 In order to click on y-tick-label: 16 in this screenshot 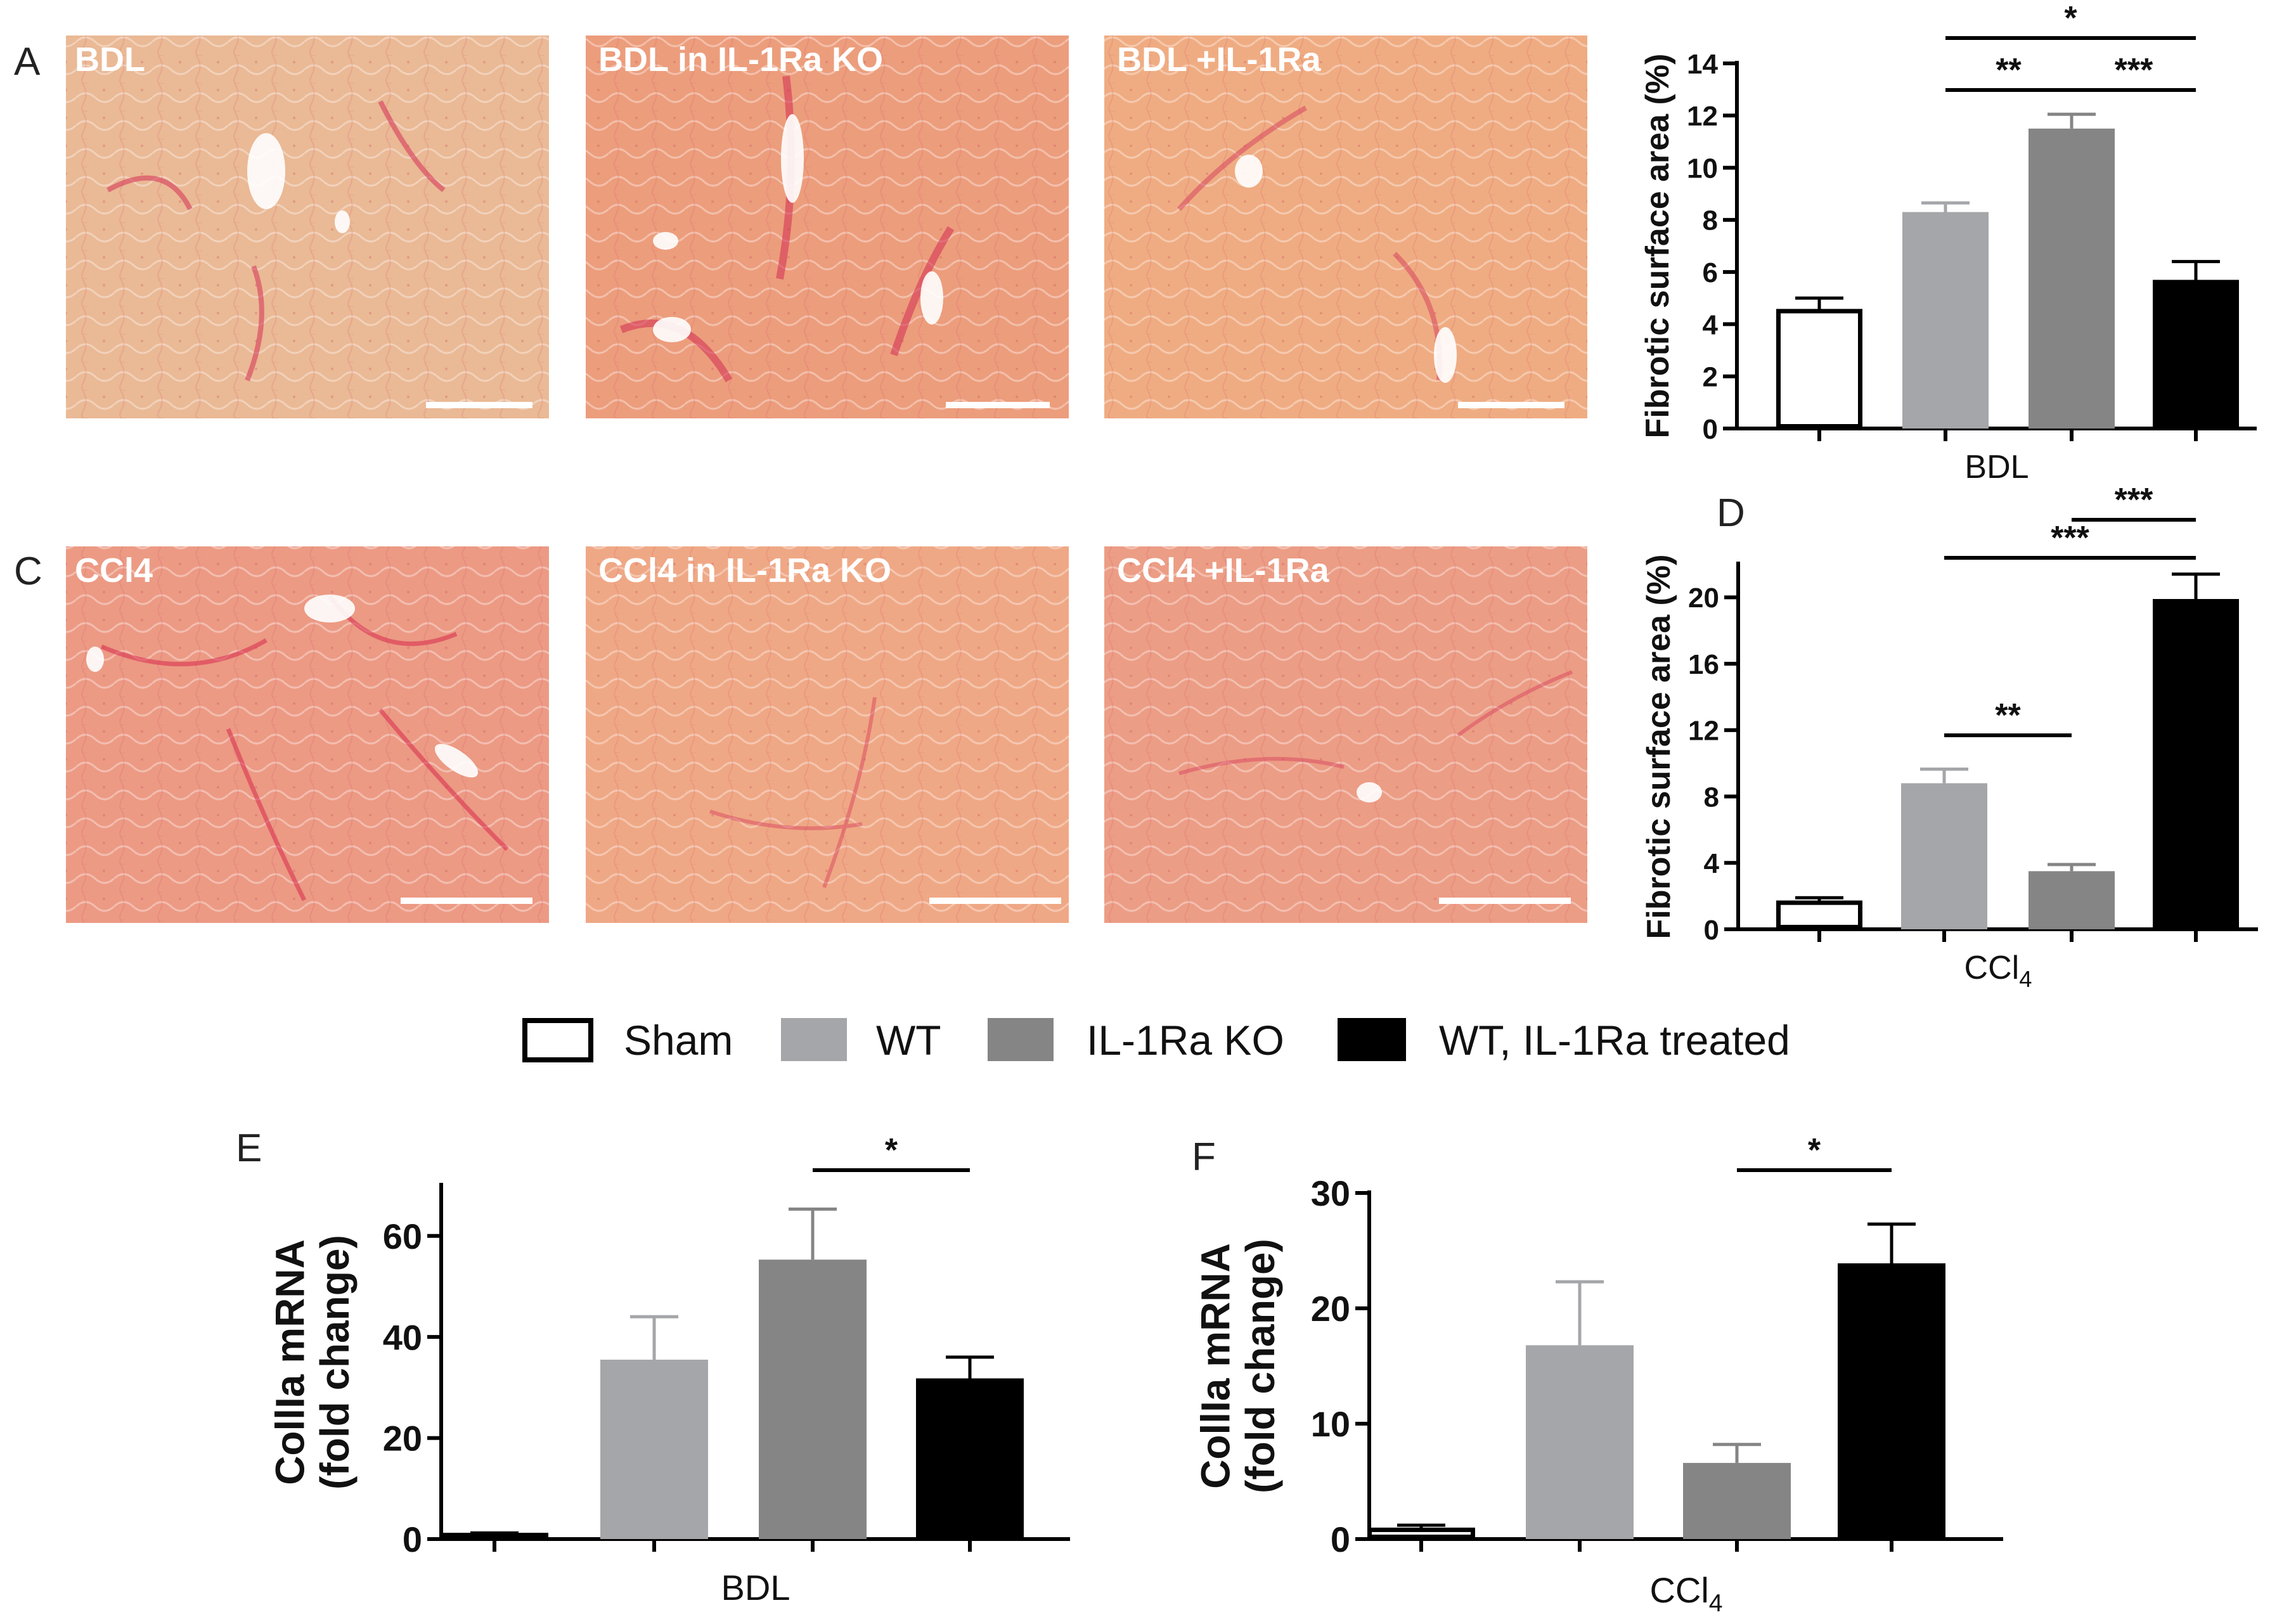, I will do `click(1703, 664)`.